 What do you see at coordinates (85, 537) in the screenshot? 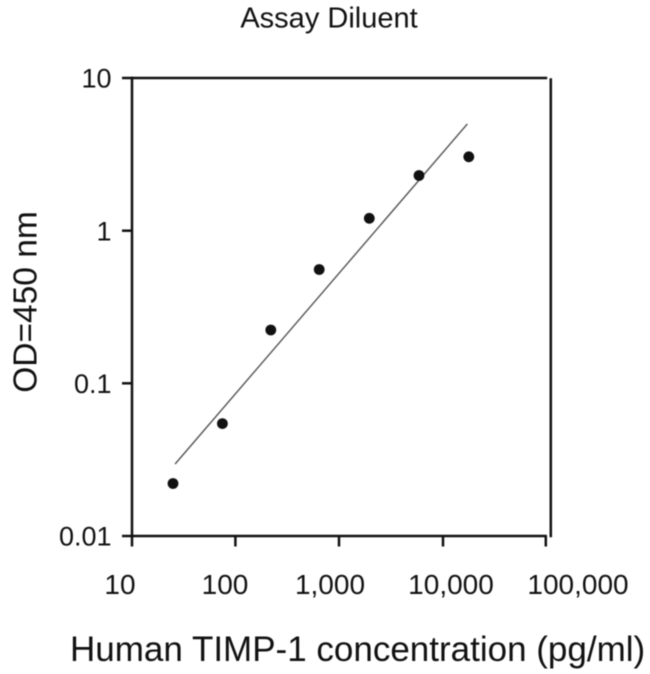
I see `svg-text: 0.01` at bounding box center [85, 537].